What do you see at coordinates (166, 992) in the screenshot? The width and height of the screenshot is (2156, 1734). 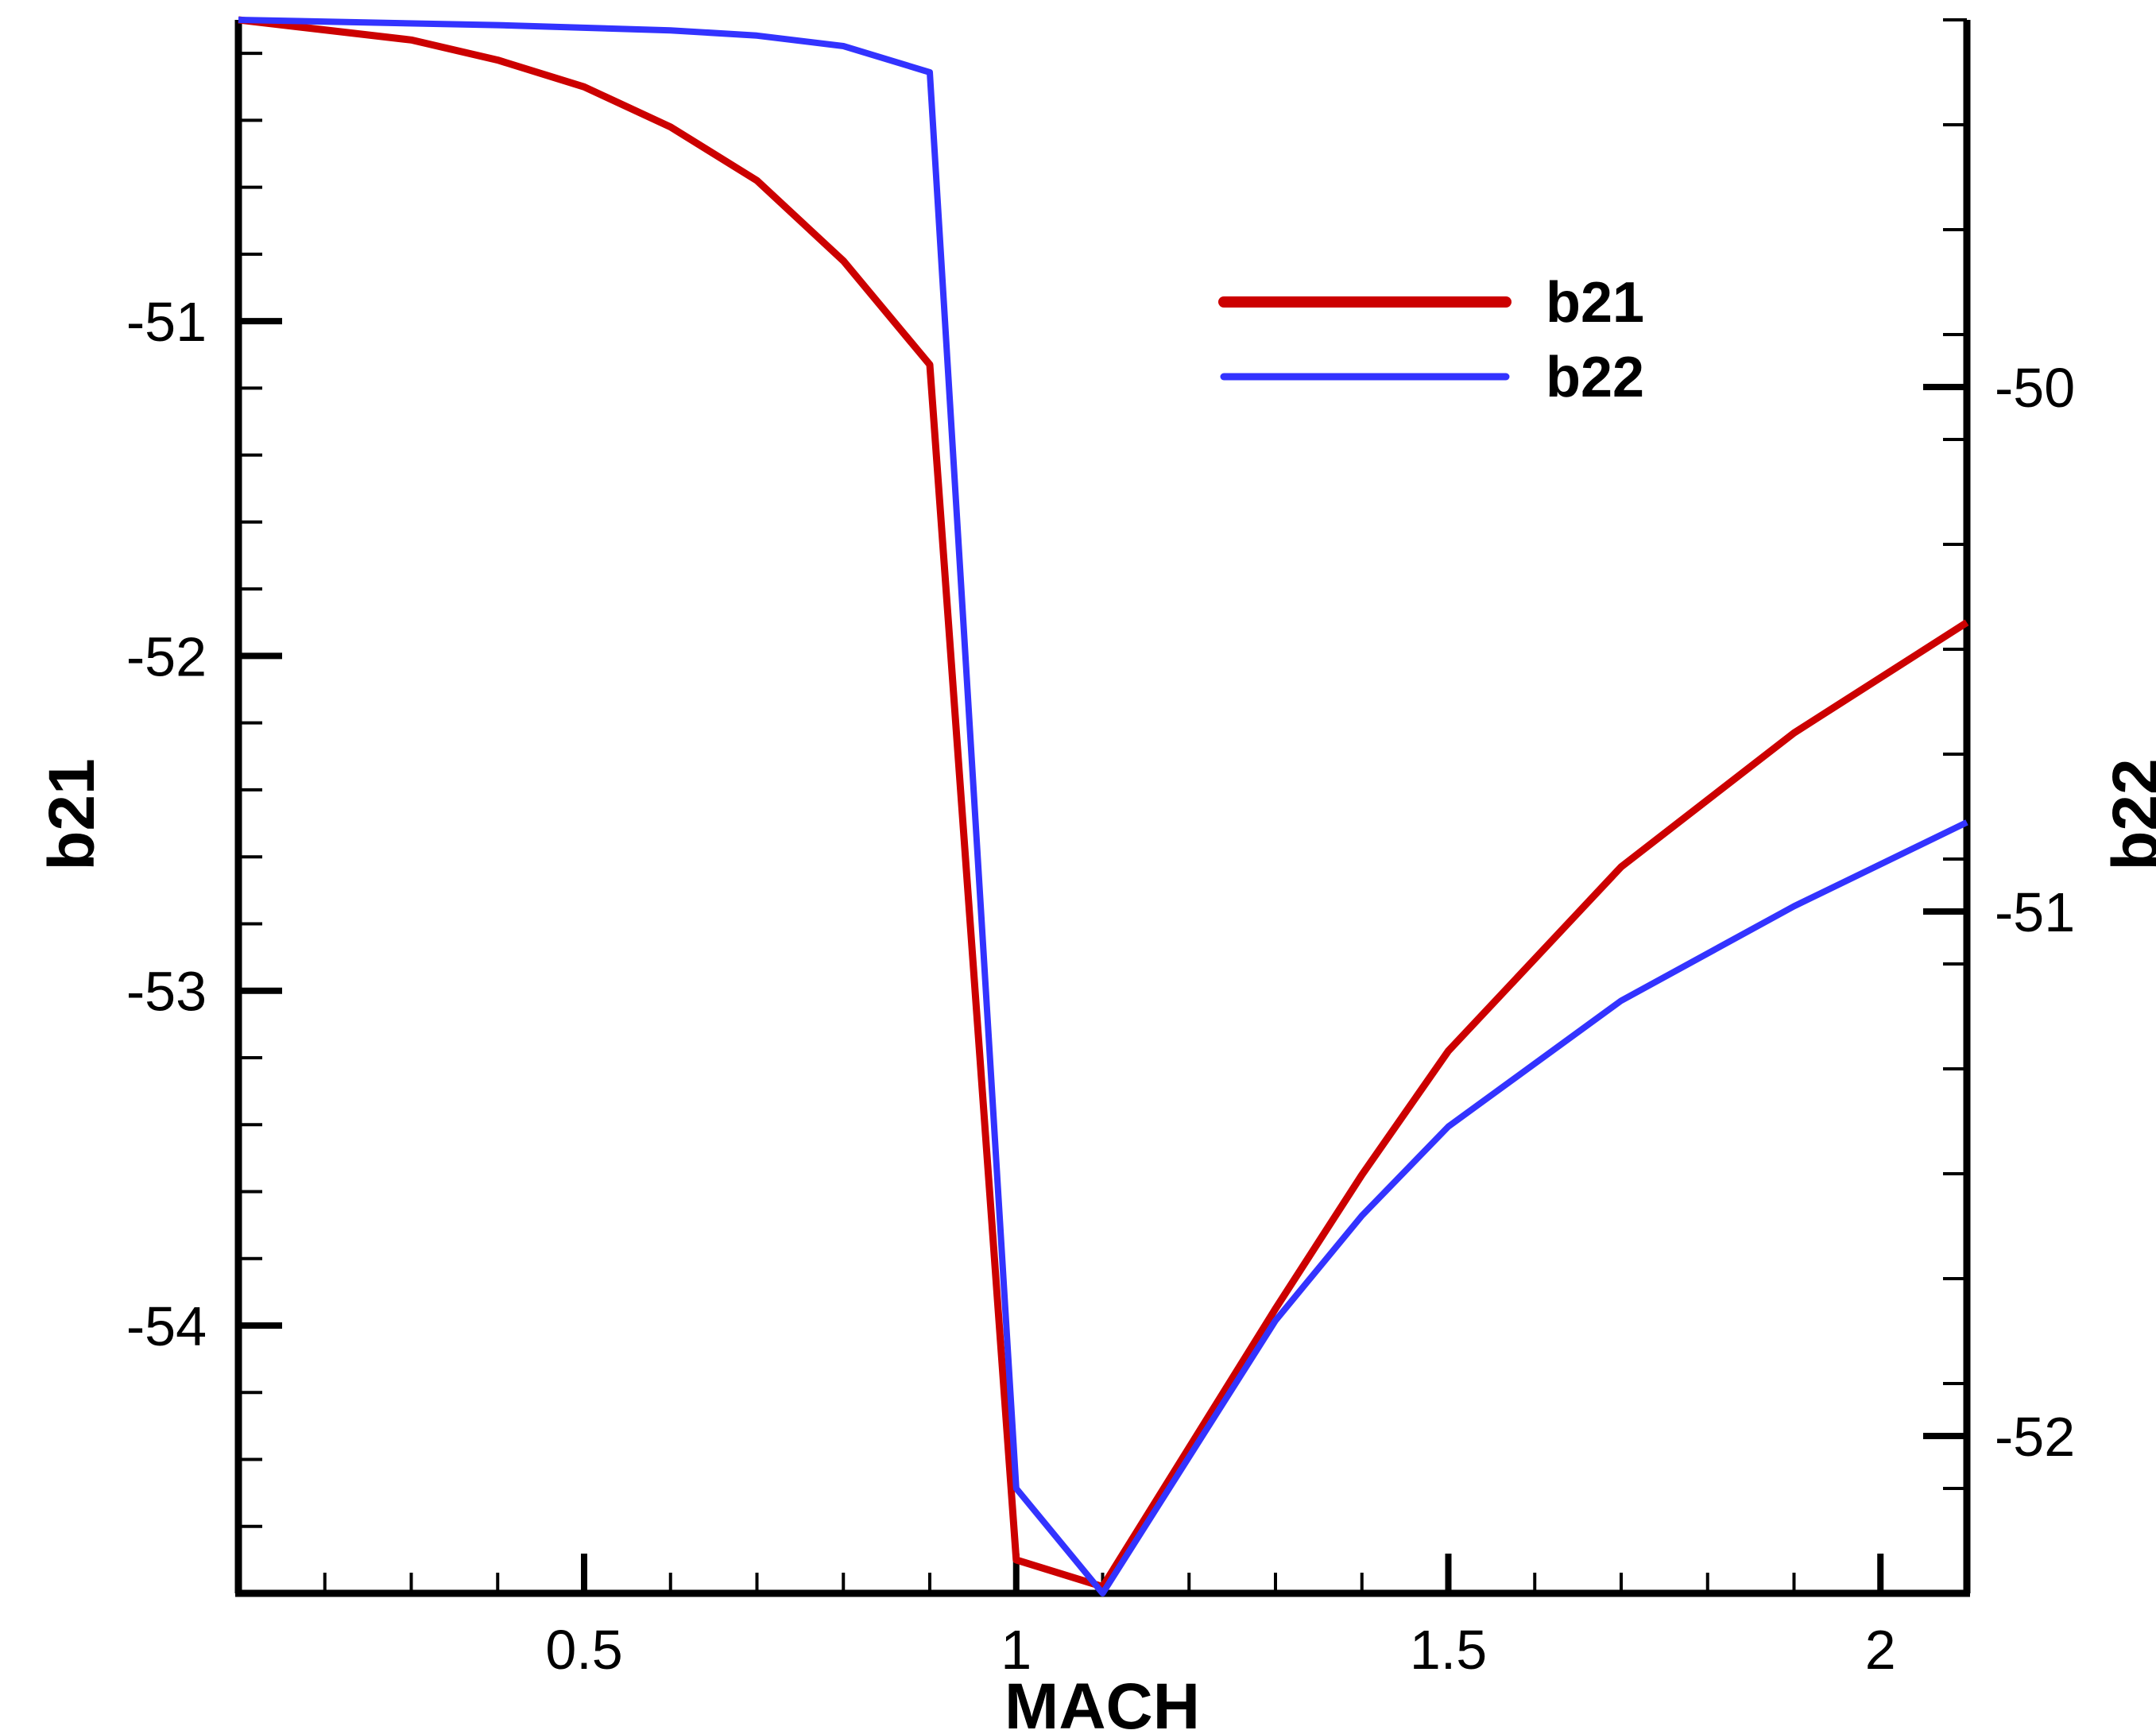 I see `y-left-tick-label: -53` at bounding box center [166, 992].